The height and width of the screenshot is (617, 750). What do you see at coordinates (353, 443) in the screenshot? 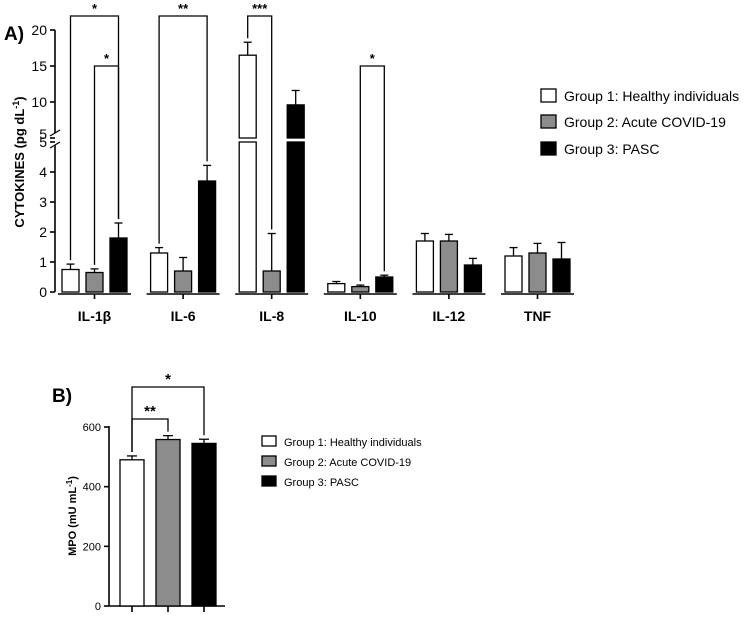
I see `legend-b-label-group-1: Group 1: Healthy individuals` at bounding box center [353, 443].